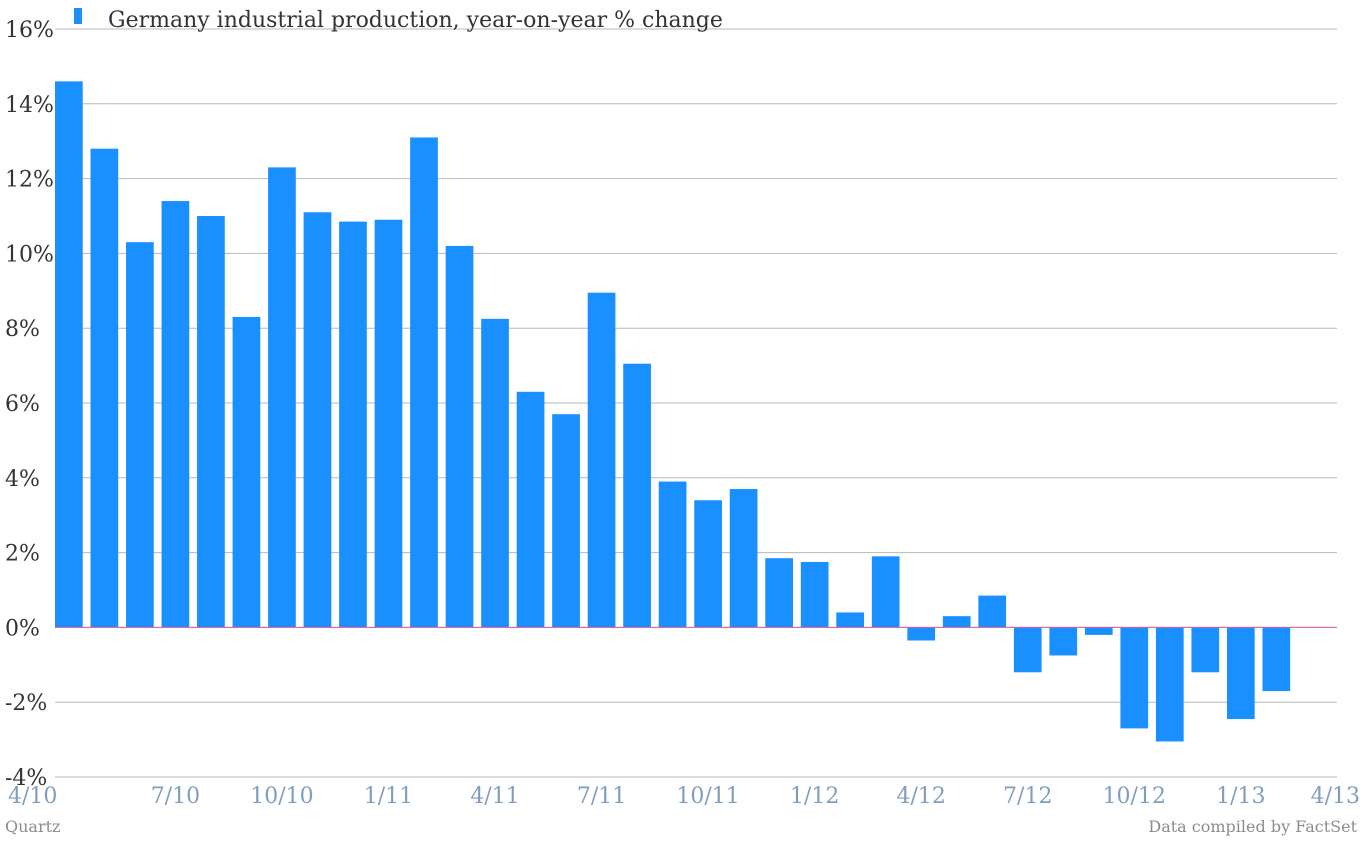  Describe the element at coordinates (1027, 796) in the screenshot. I see `x-tick-label: 7/12` at that location.